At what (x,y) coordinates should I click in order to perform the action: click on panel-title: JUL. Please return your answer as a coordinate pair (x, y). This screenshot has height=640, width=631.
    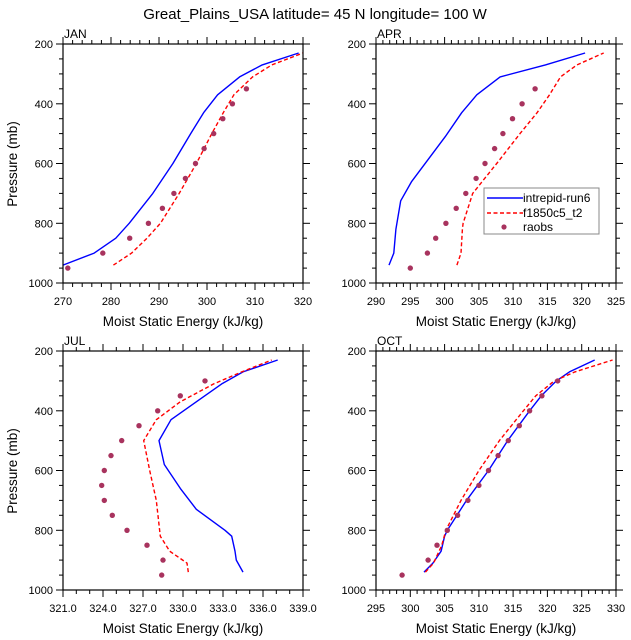
    Looking at the image, I should click on (75, 341).